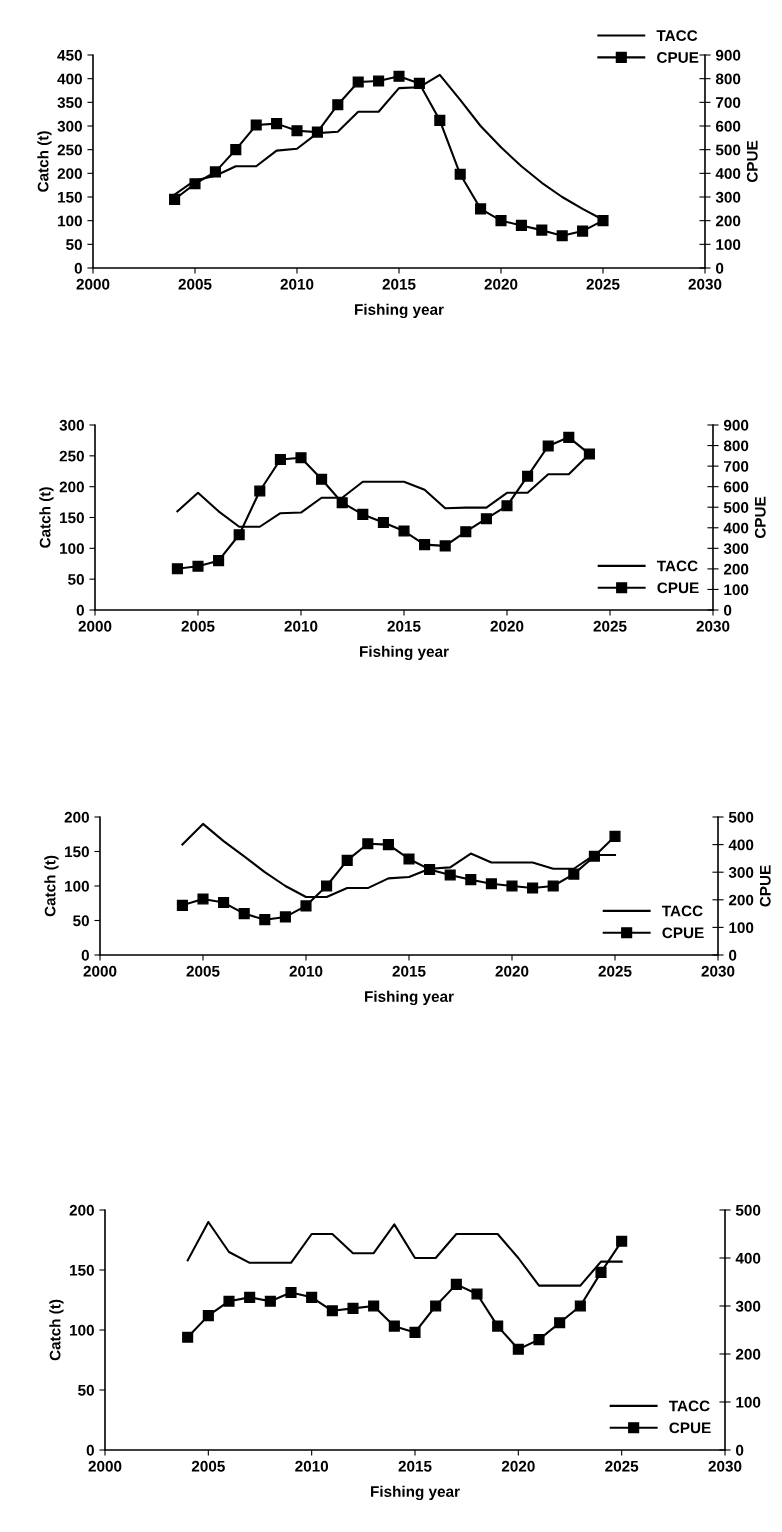  What do you see at coordinates (69, 55) in the screenshot?
I see `y-tick-label: 450` at bounding box center [69, 55].